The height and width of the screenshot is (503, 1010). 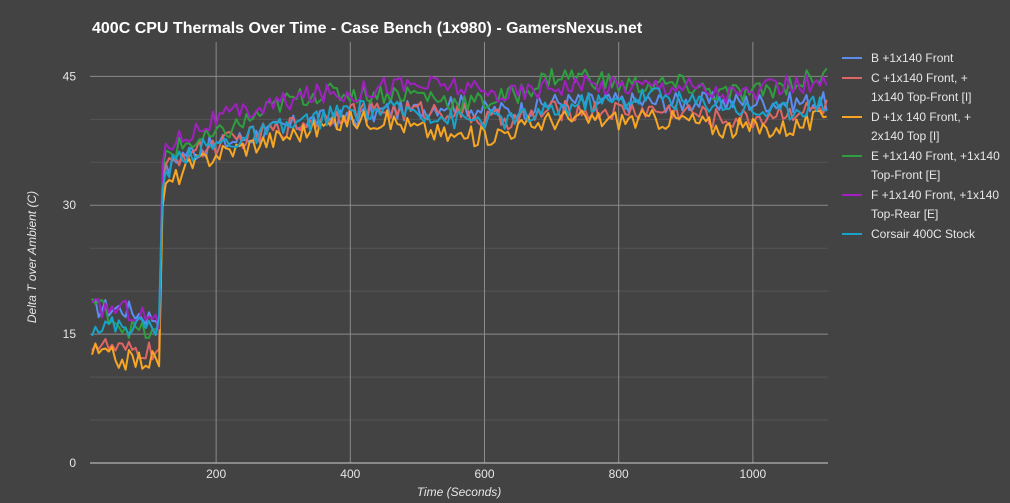 I want to click on x-tick-label: 1000, so click(x=753, y=474).